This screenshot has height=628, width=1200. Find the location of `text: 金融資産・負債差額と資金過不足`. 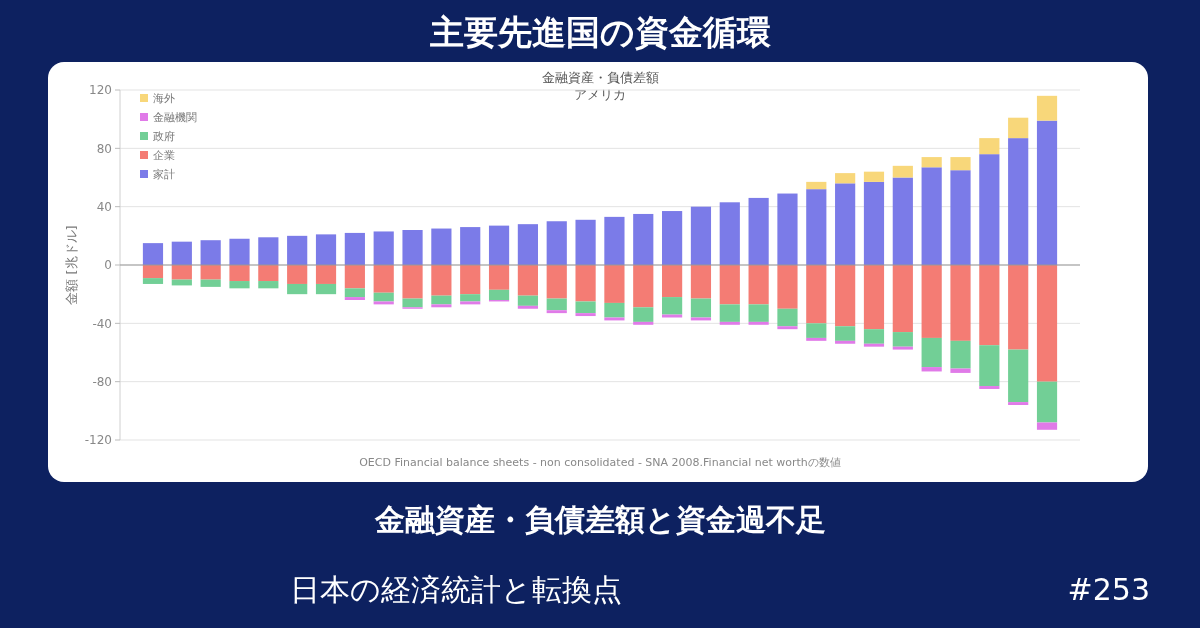

text: 金融資産・負債差額と資金過不足 is located at coordinates (599, 519).